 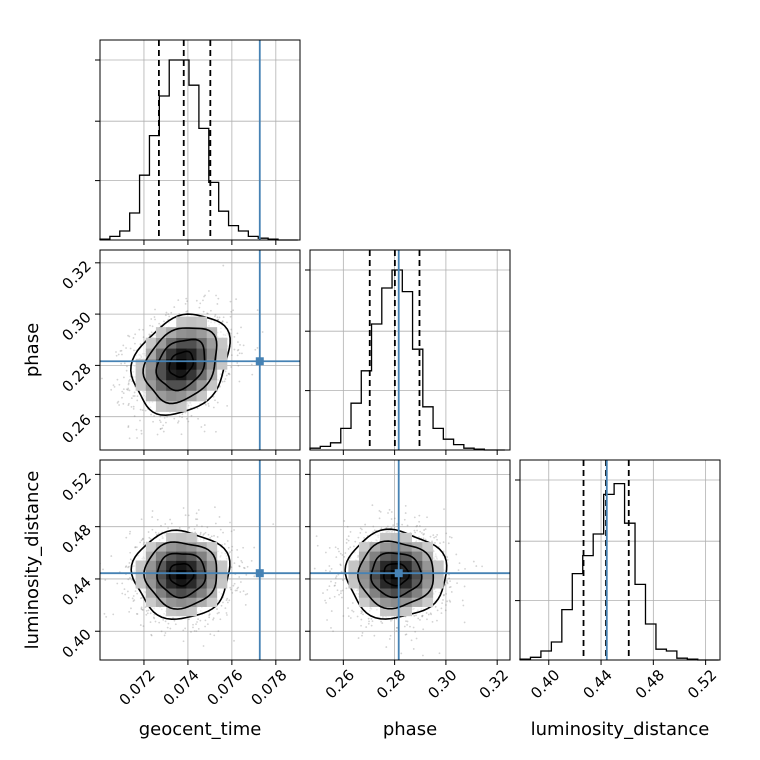 I want to click on histogram-panel-phase, so click(x=408, y=352).